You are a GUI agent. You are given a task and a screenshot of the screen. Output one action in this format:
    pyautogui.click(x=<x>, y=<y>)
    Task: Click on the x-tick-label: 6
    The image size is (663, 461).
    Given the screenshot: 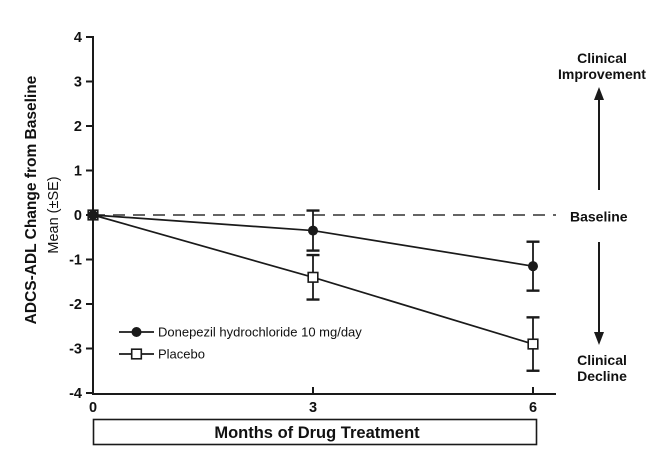 What is the action you would take?
    pyautogui.click(x=533, y=408)
    